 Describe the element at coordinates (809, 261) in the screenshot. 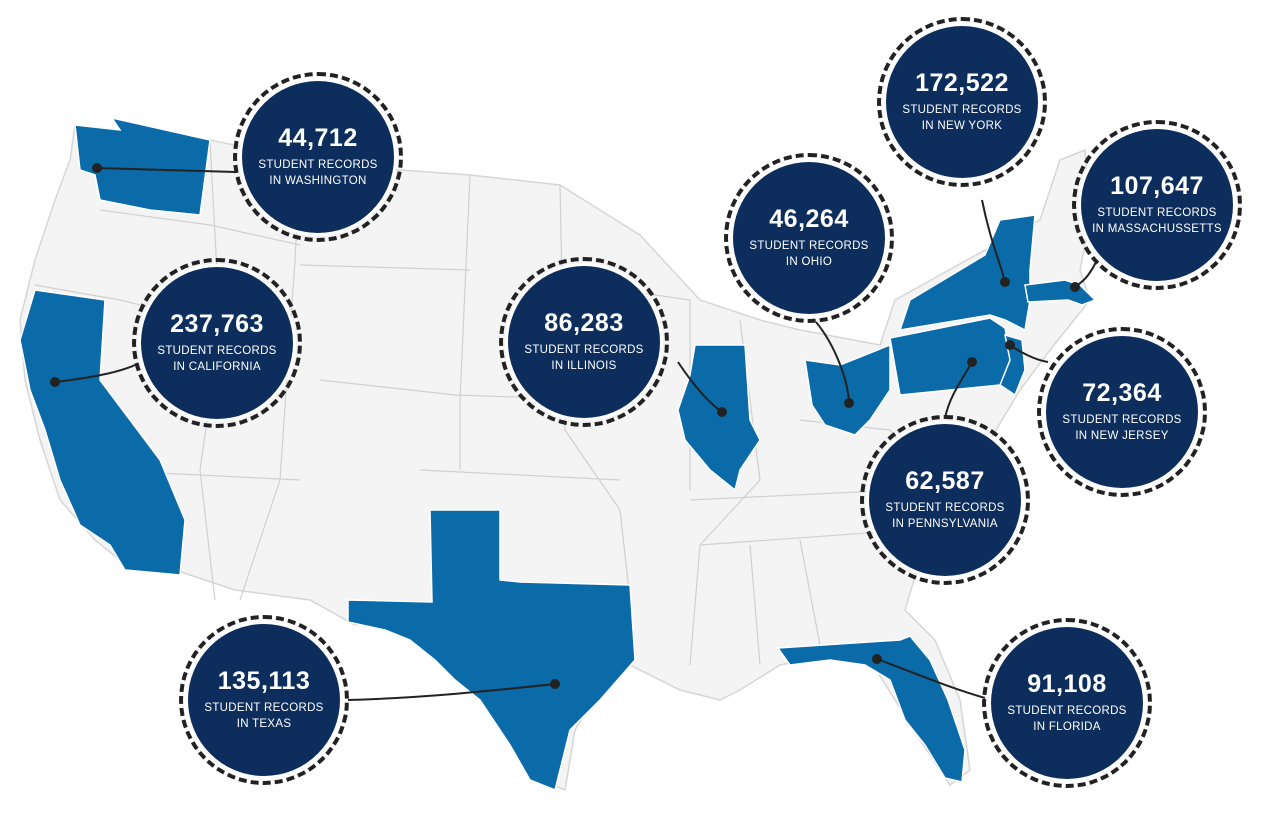

I see `state-label: IN OHIO` at that location.